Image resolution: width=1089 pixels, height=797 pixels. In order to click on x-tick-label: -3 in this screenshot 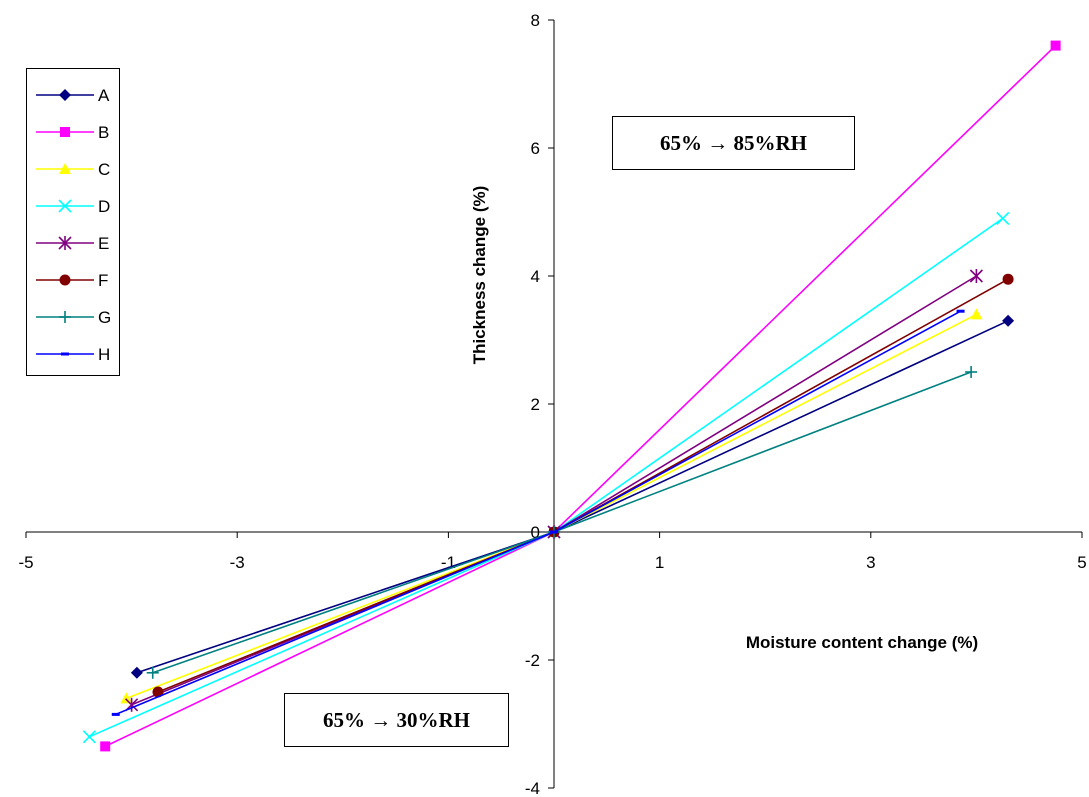, I will do `click(237, 562)`.